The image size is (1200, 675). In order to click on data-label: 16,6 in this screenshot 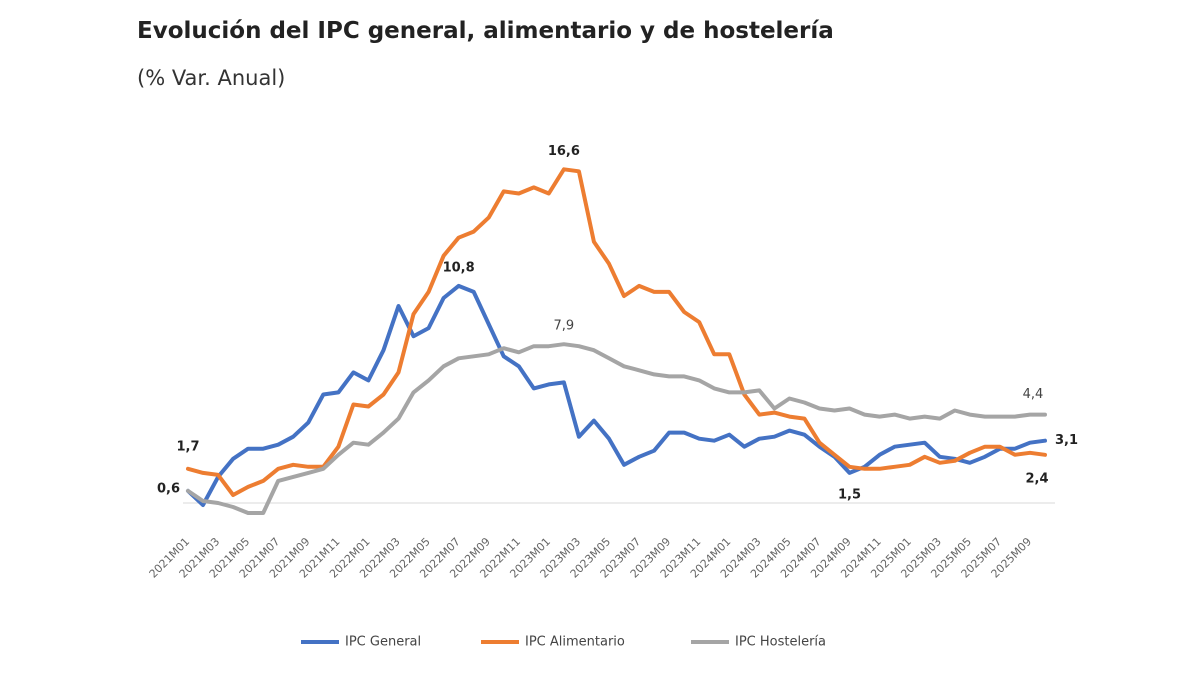, I will do `click(564, 151)`.